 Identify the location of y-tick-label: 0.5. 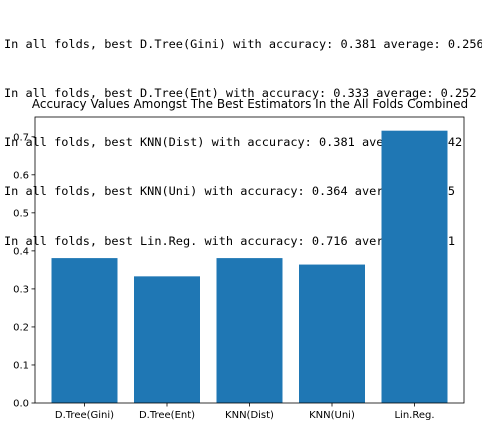
(21, 213).